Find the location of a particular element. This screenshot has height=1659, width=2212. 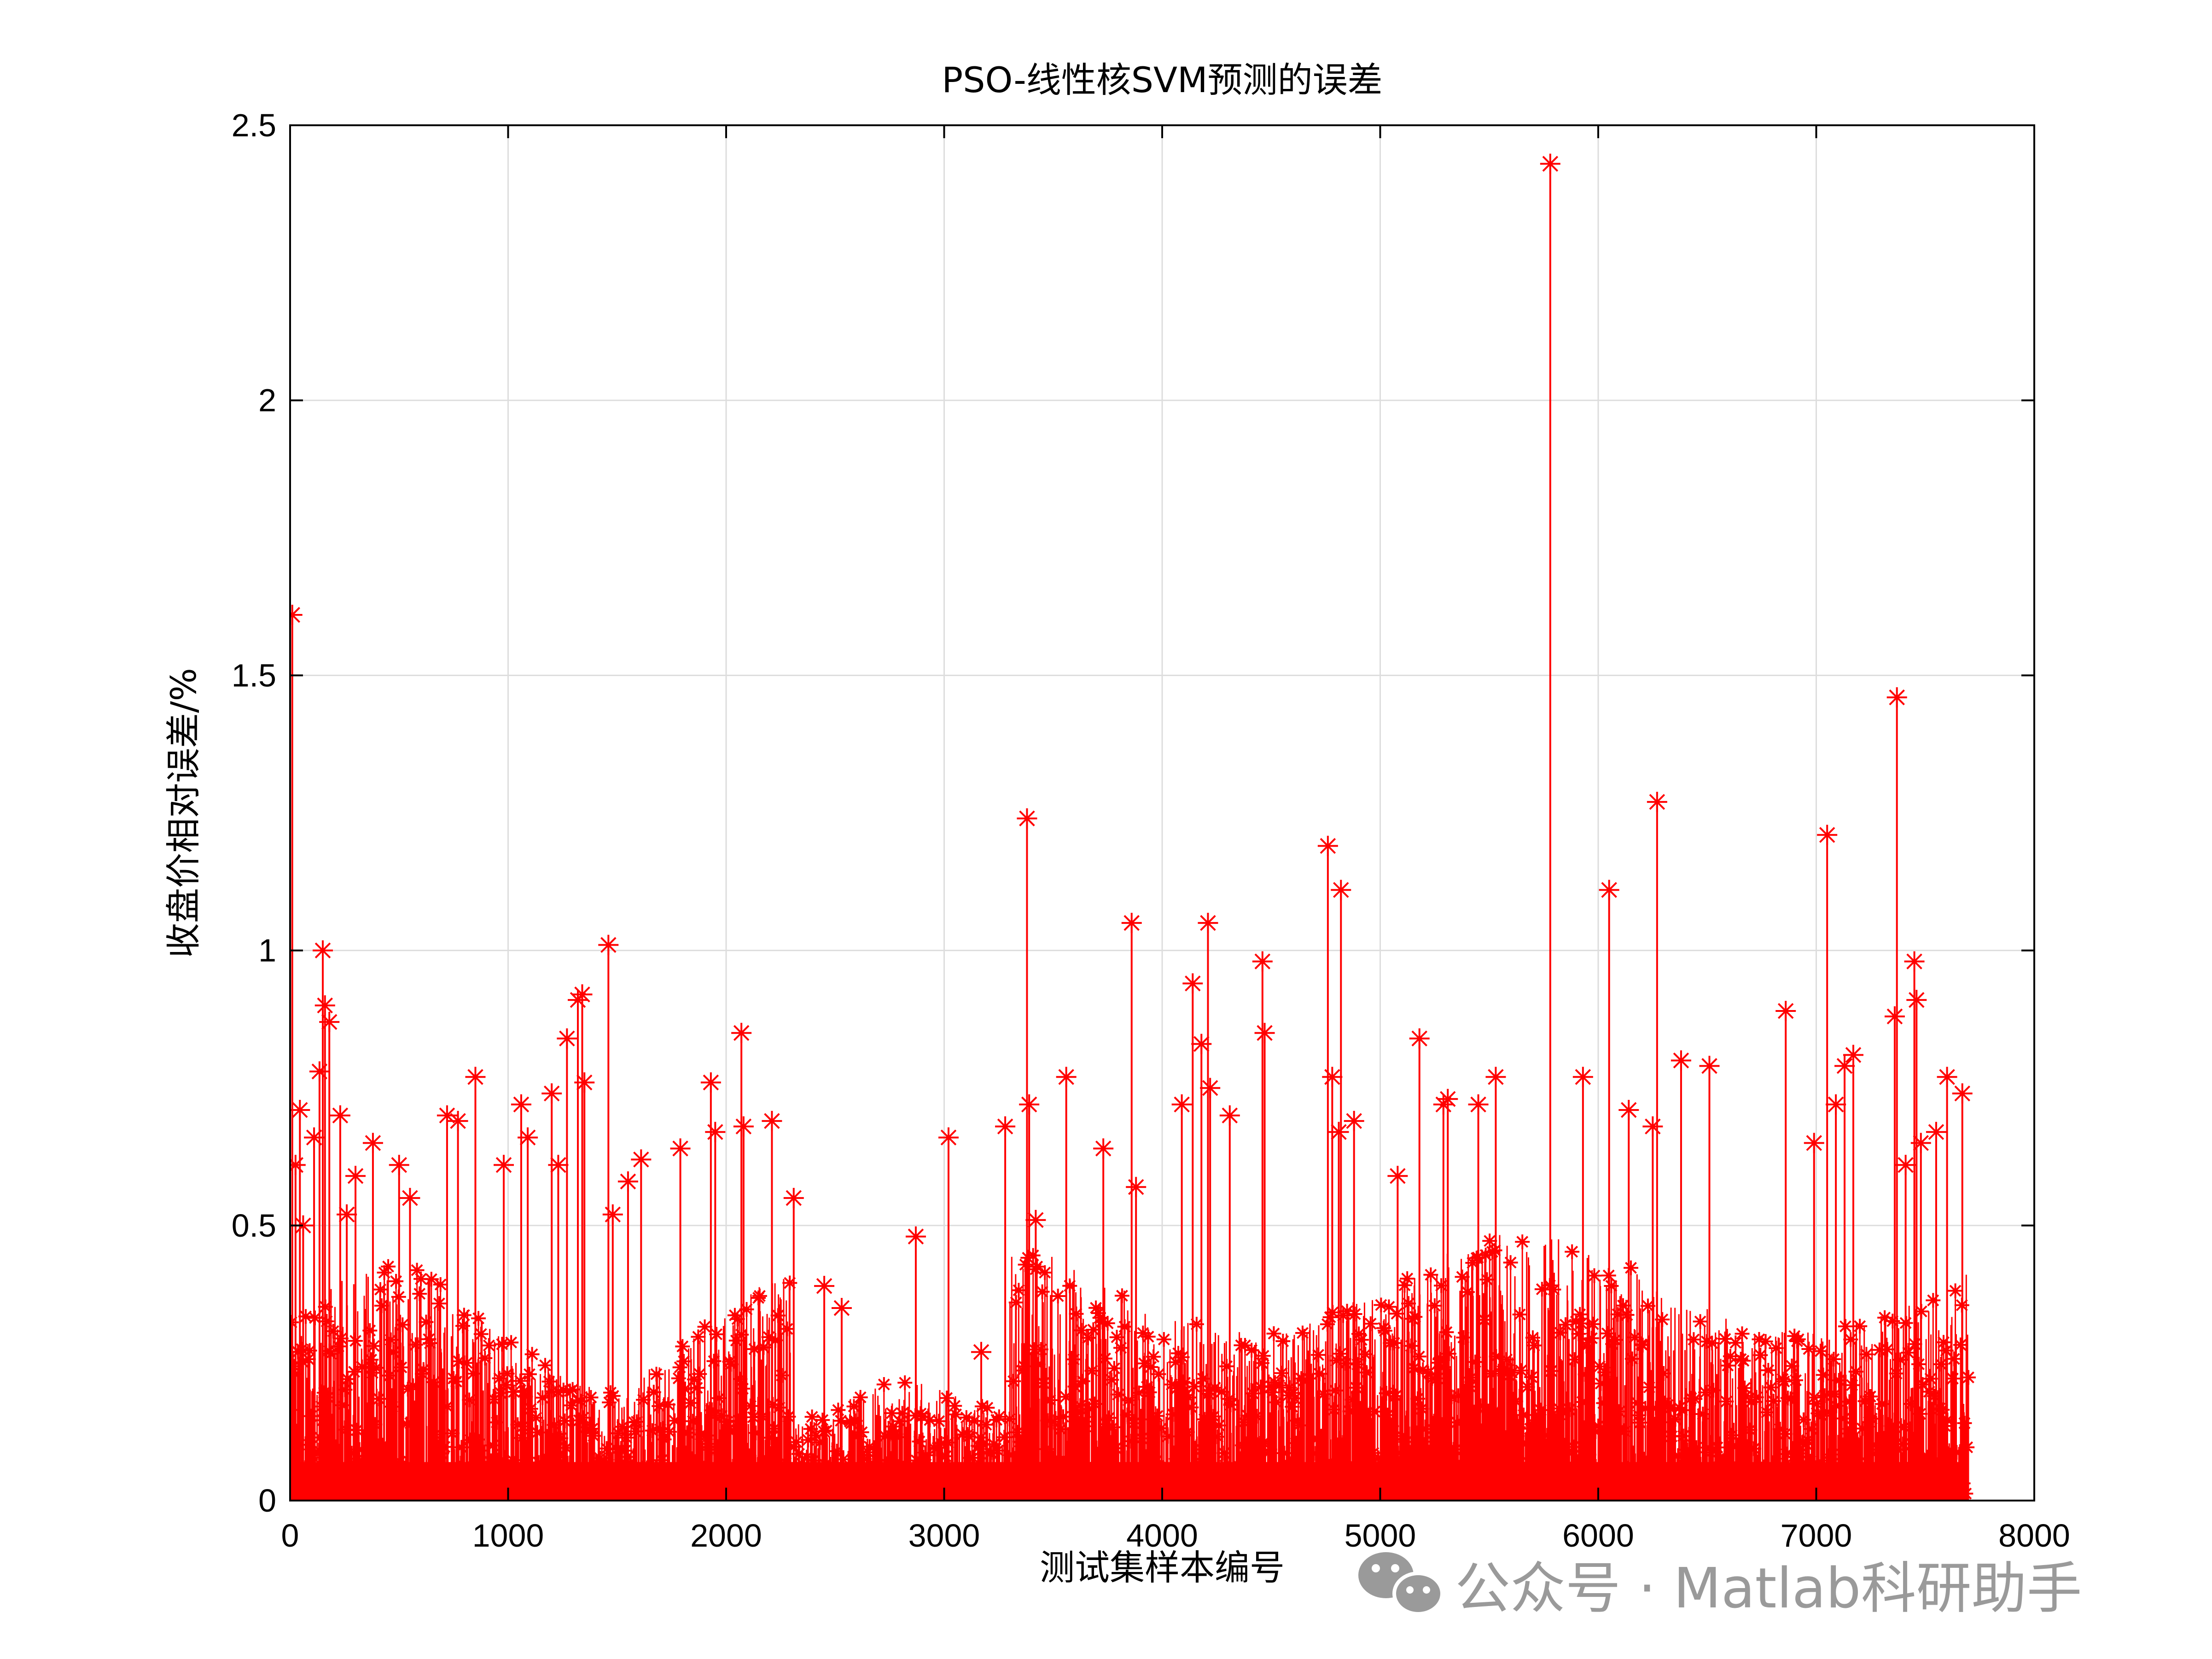

x-tick-label: 8000 is located at coordinates (2034, 1536).